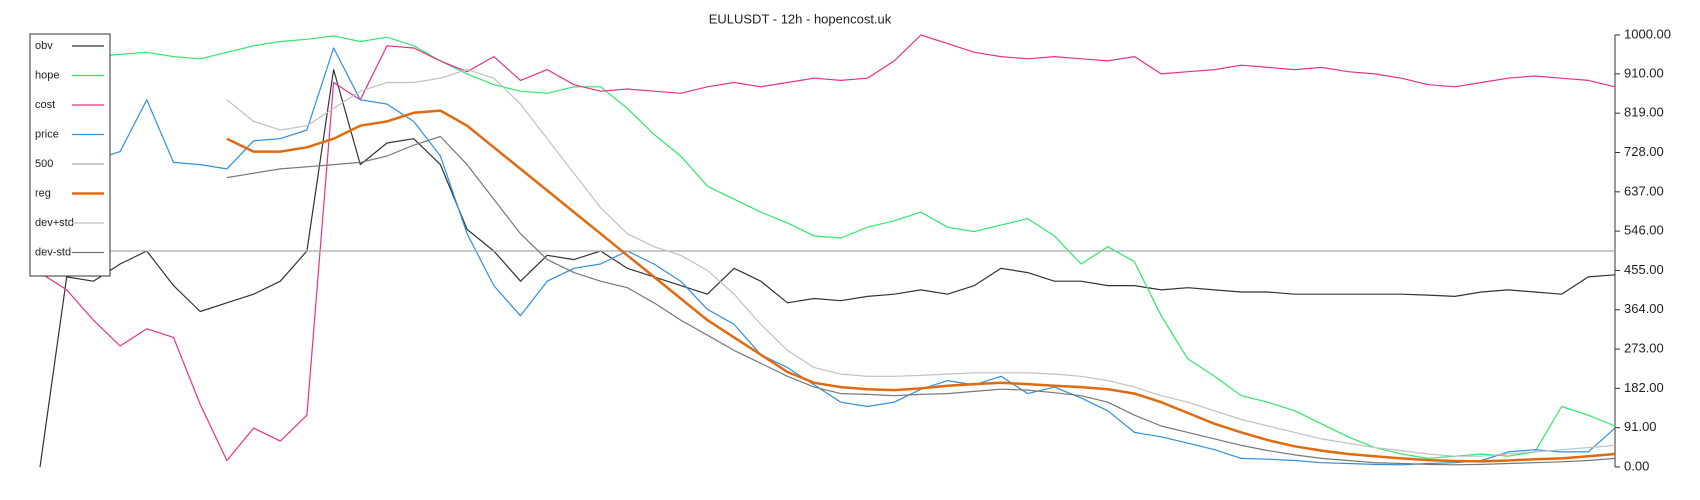 This screenshot has width=1700, height=500. Describe the element at coordinates (1647, 33) in the screenshot. I see `y-tick-label: 1000.00` at that location.